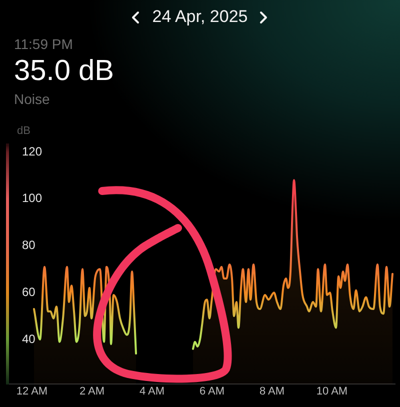 The height and width of the screenshot is (407, 400). What do you see at coordinates (43, 44) in the screenshot?
I see `text: 11:59 PM` at bounding box center [43, 44].